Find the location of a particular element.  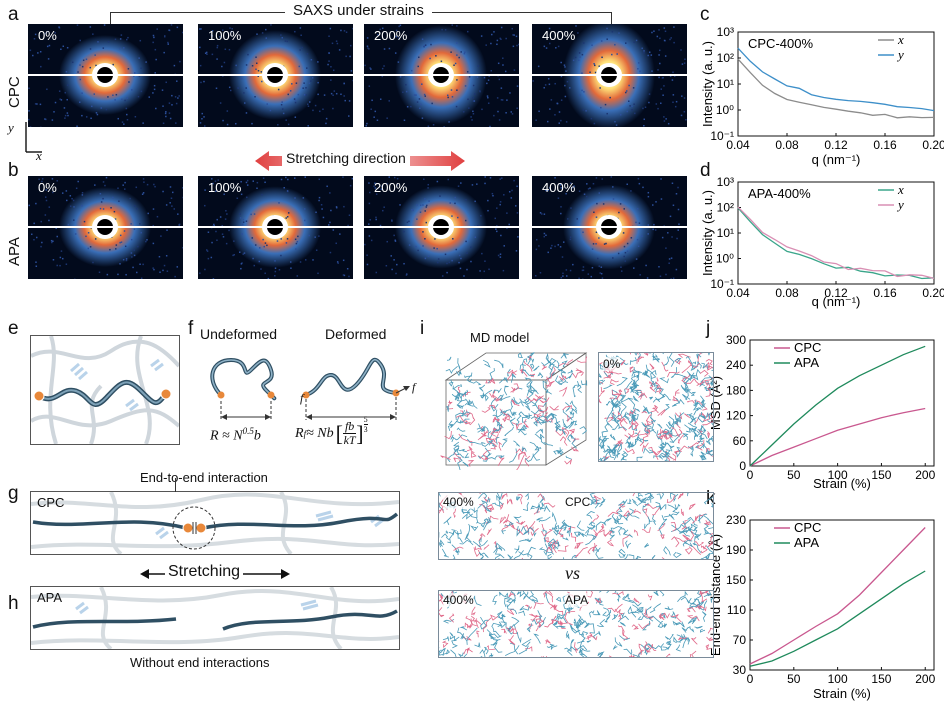

eq2-exp-den: 3 is located at coordinates (365, 429).